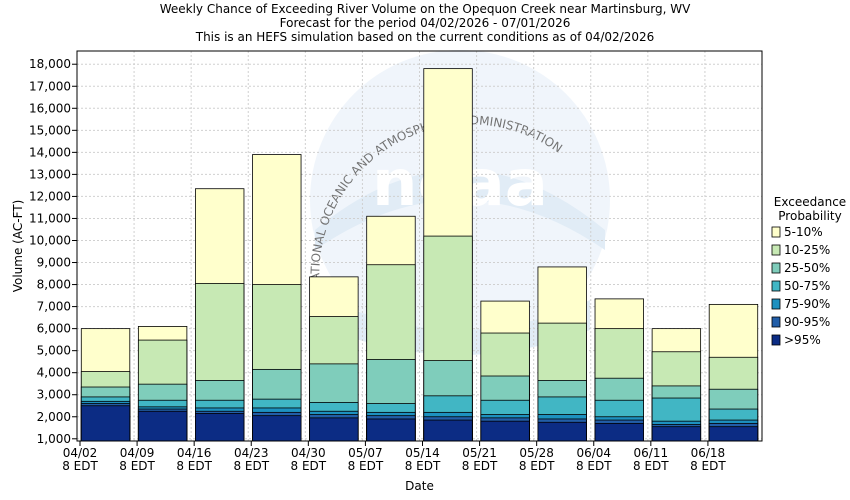 Image resolution: width=850 pixels, height=500 pixels. What do you see at coordinates (810, 202) in the screenshot?
I see `legend-title-line1: Exceedance` at bounding box center [810, 202].